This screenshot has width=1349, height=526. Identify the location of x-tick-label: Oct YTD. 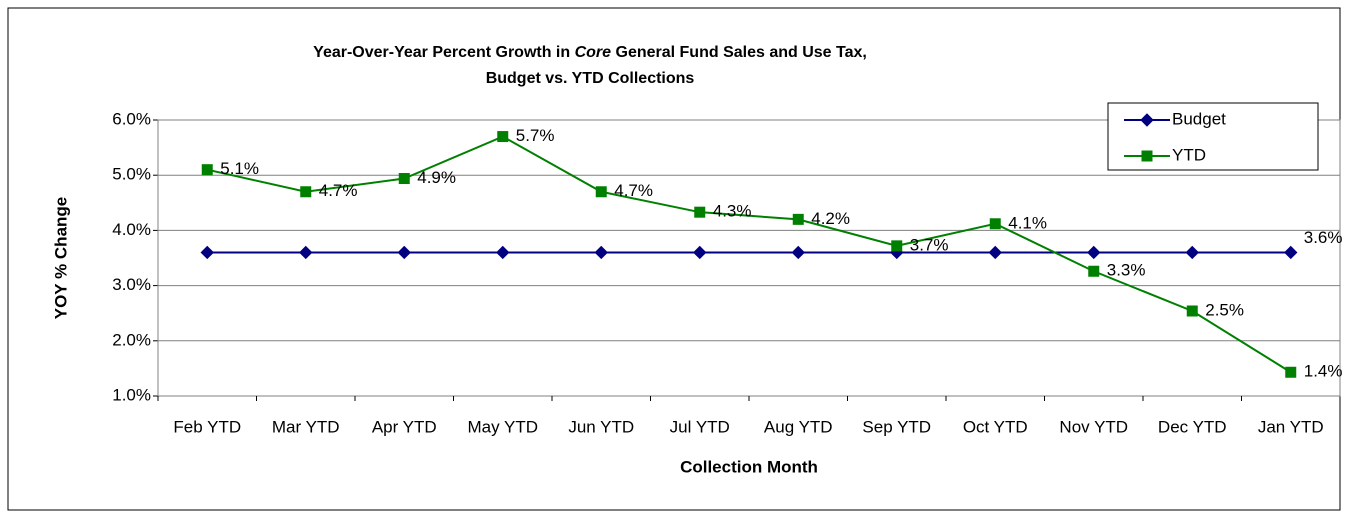
(995, 426).